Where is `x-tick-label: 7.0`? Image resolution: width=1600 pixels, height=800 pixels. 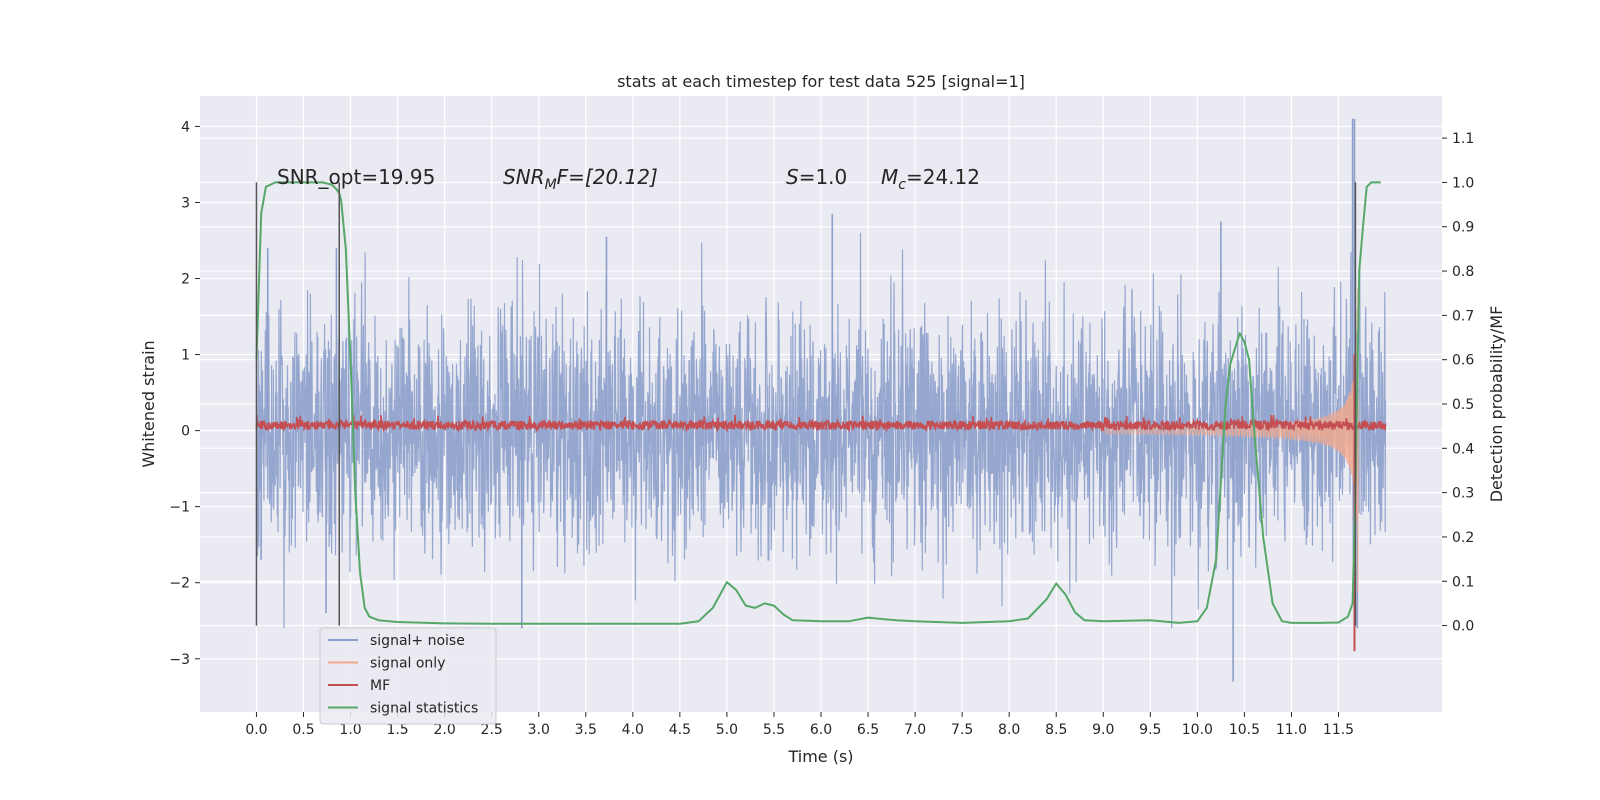
x-tick-label: 7.0 is located at coordinates (915, 730).